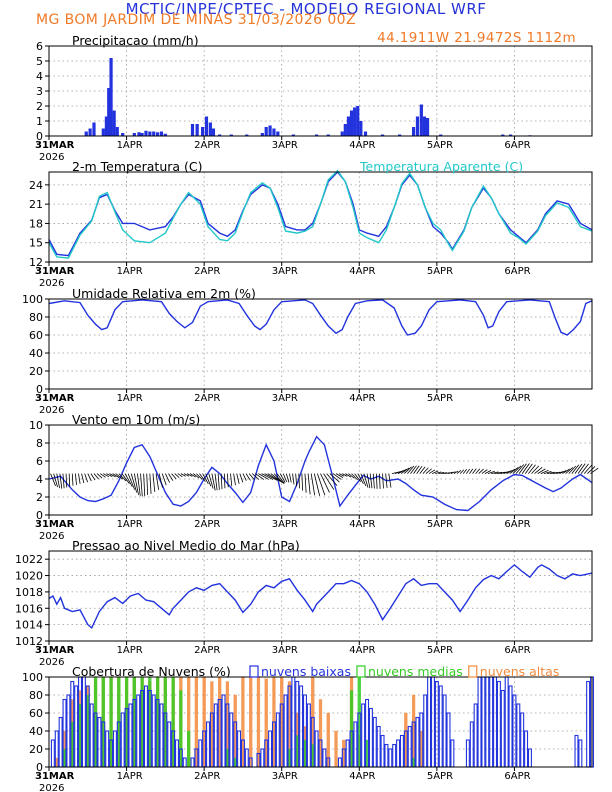  I want to click on x-tick-label: 31MAR, so click(55, 650).